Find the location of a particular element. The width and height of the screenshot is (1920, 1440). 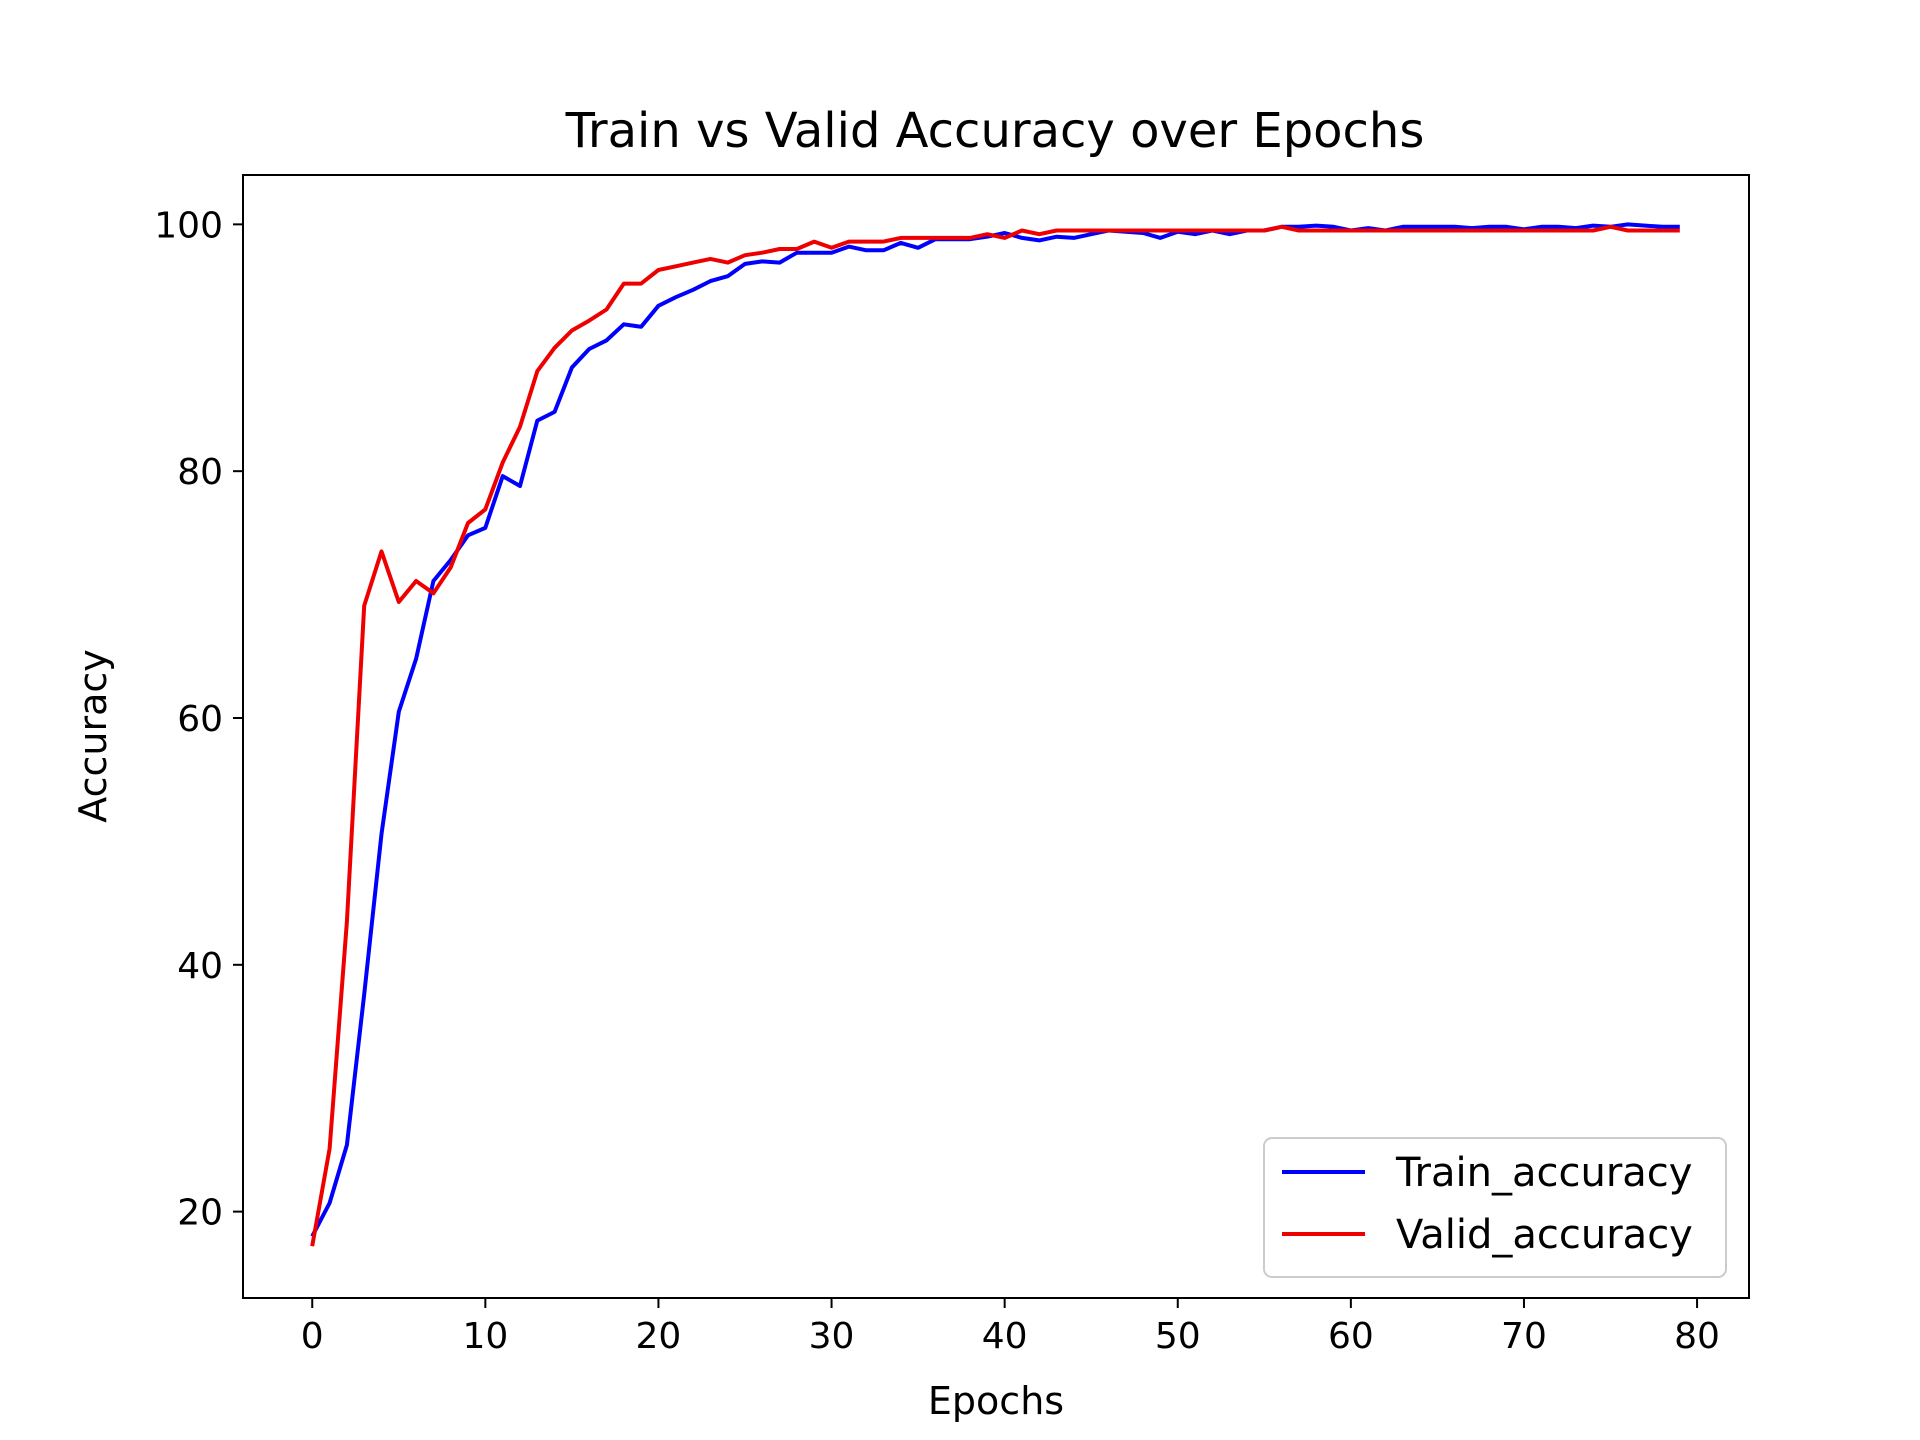

x-tick-label: 70 is located at coordinates (1524, 1336).